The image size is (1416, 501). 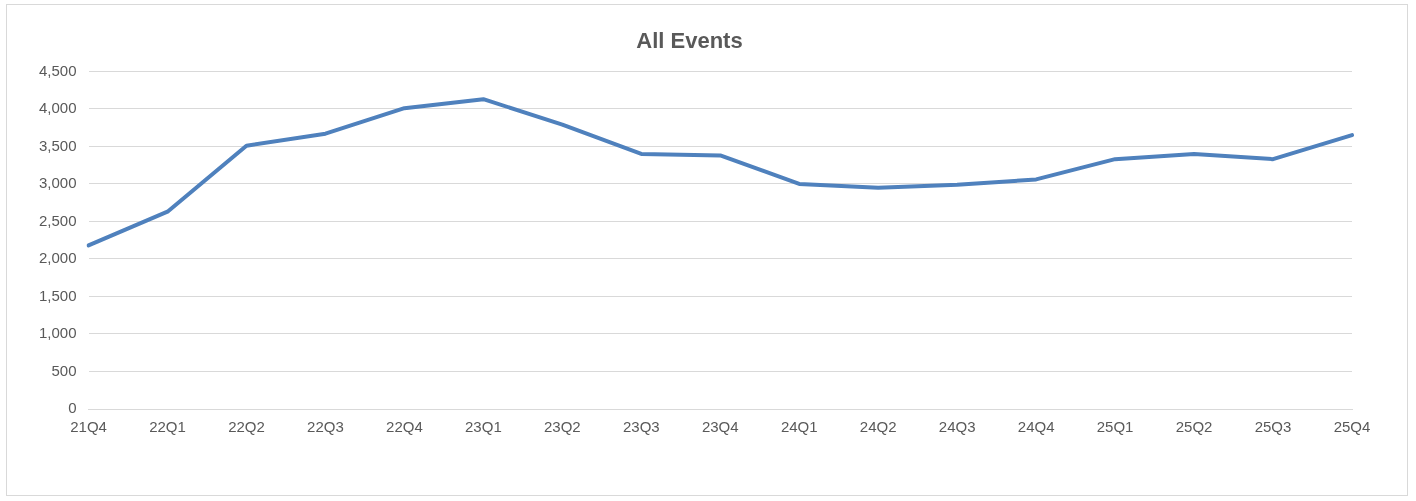 I want to click on y-tick-label: 0, so click(x=72, y=408).